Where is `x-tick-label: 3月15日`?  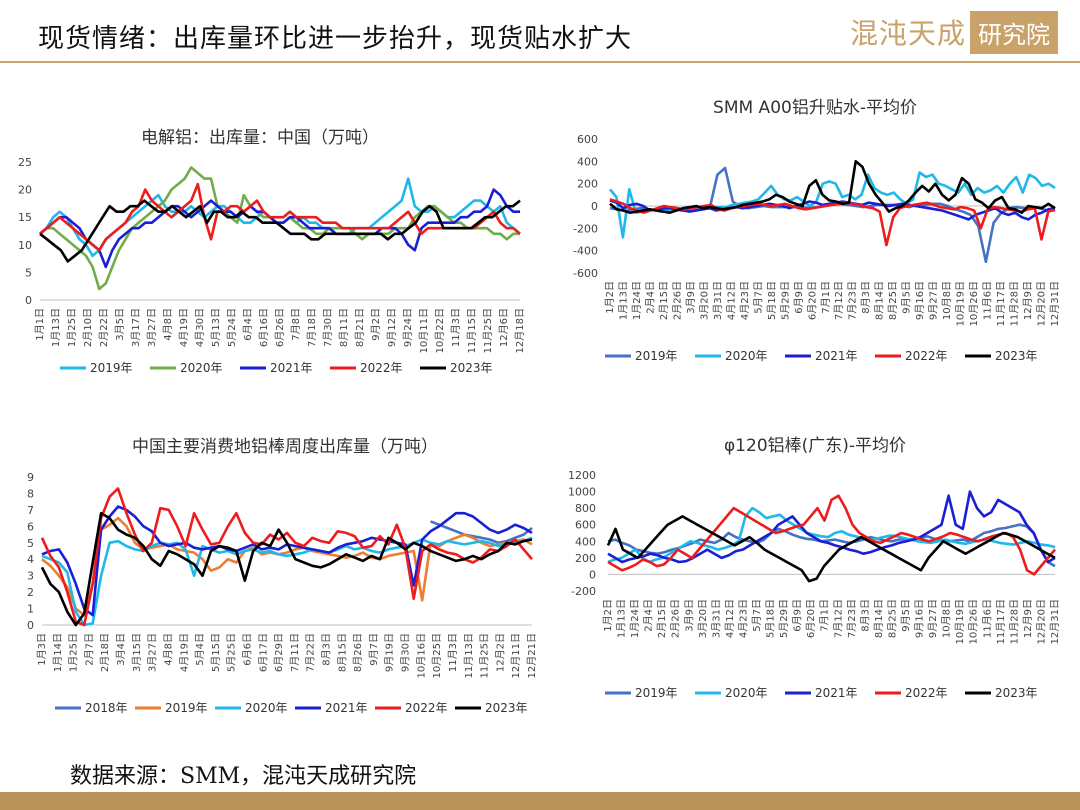 x-tick-label: 3月15日 is located at coordinates (137, 652).